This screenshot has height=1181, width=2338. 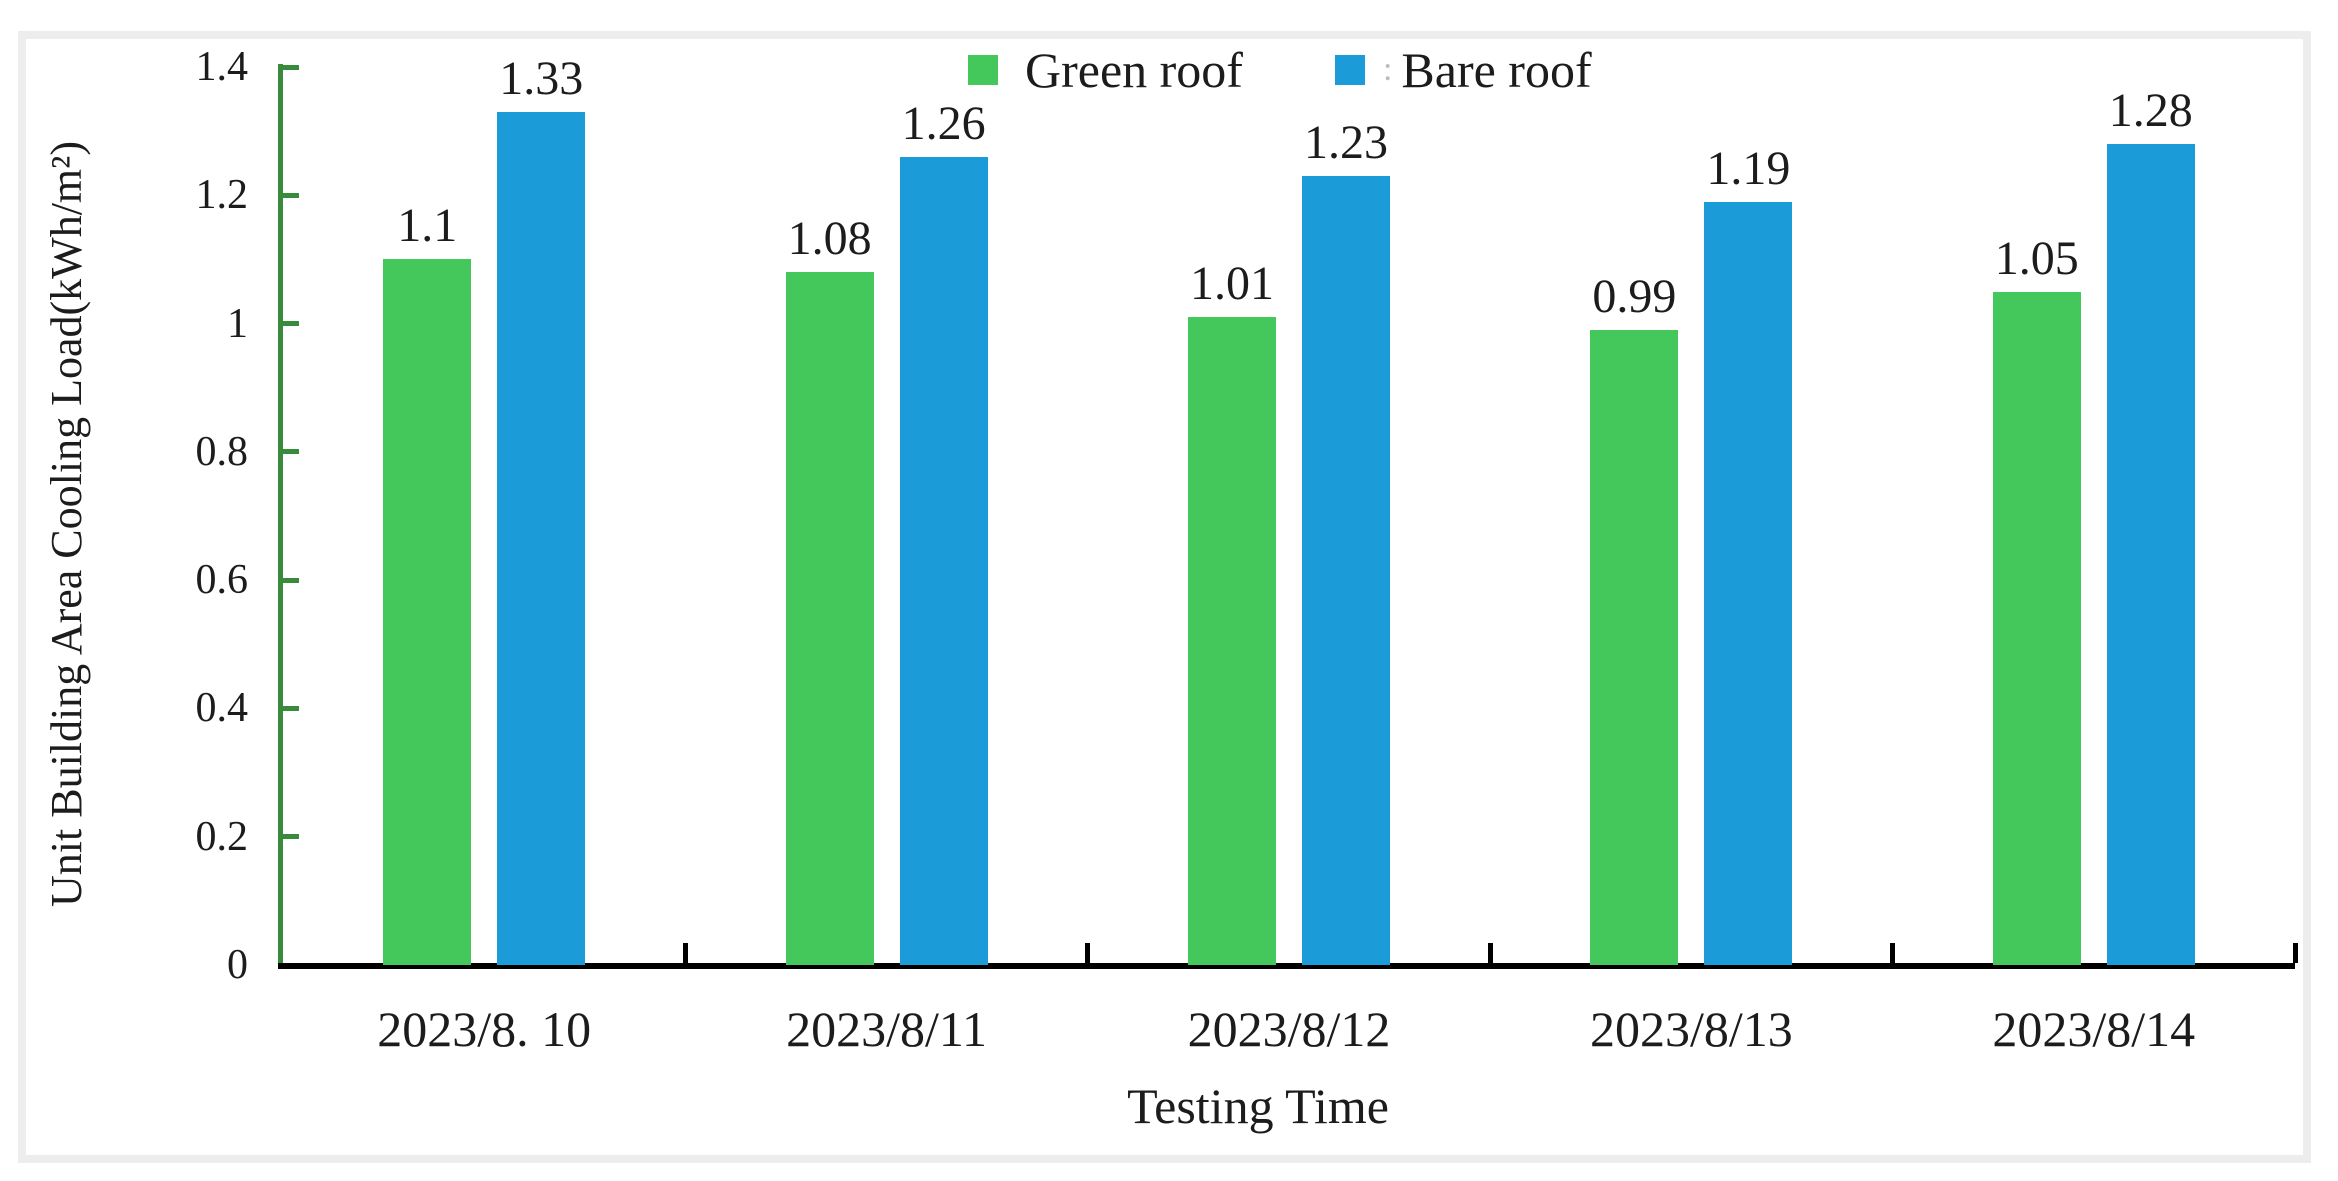 I want to click on x-axis-title: Testing Time, so click(x=1258, y=1106).